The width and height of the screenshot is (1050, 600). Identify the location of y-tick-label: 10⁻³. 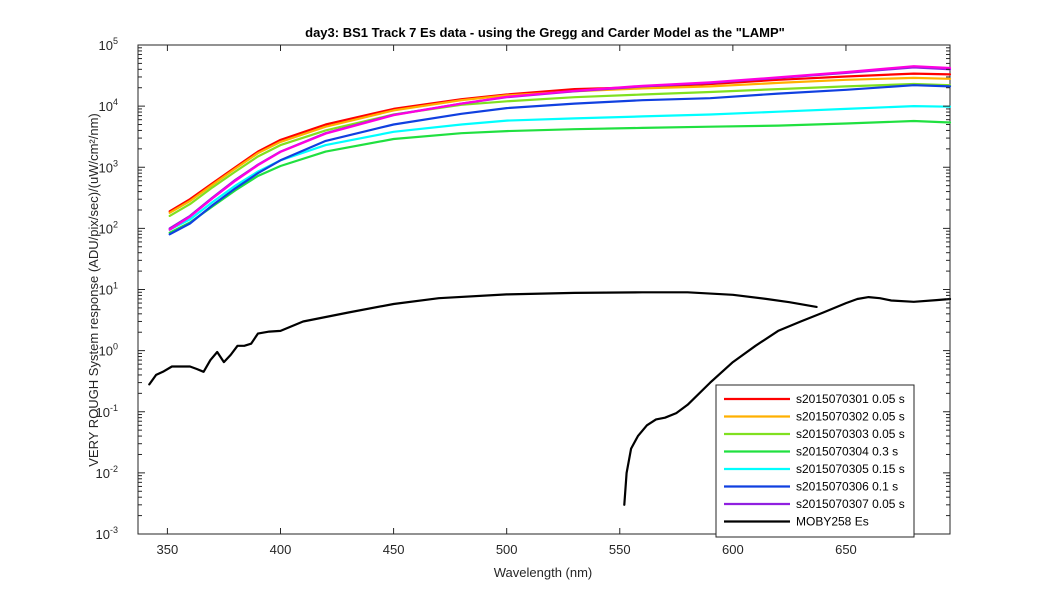
(107, 533).